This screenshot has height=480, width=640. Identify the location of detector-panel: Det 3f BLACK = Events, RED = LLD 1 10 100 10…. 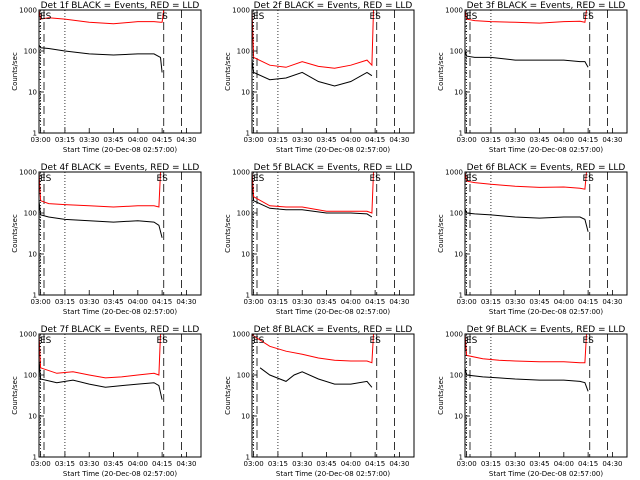
(532, 77).